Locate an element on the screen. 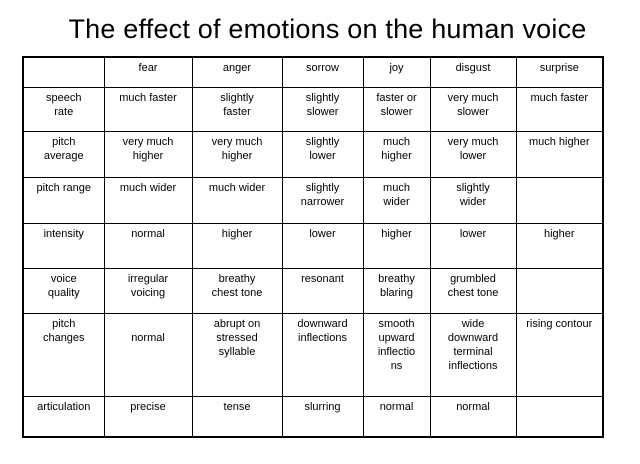  table-cell: tense is located at coordinates (237, 416).